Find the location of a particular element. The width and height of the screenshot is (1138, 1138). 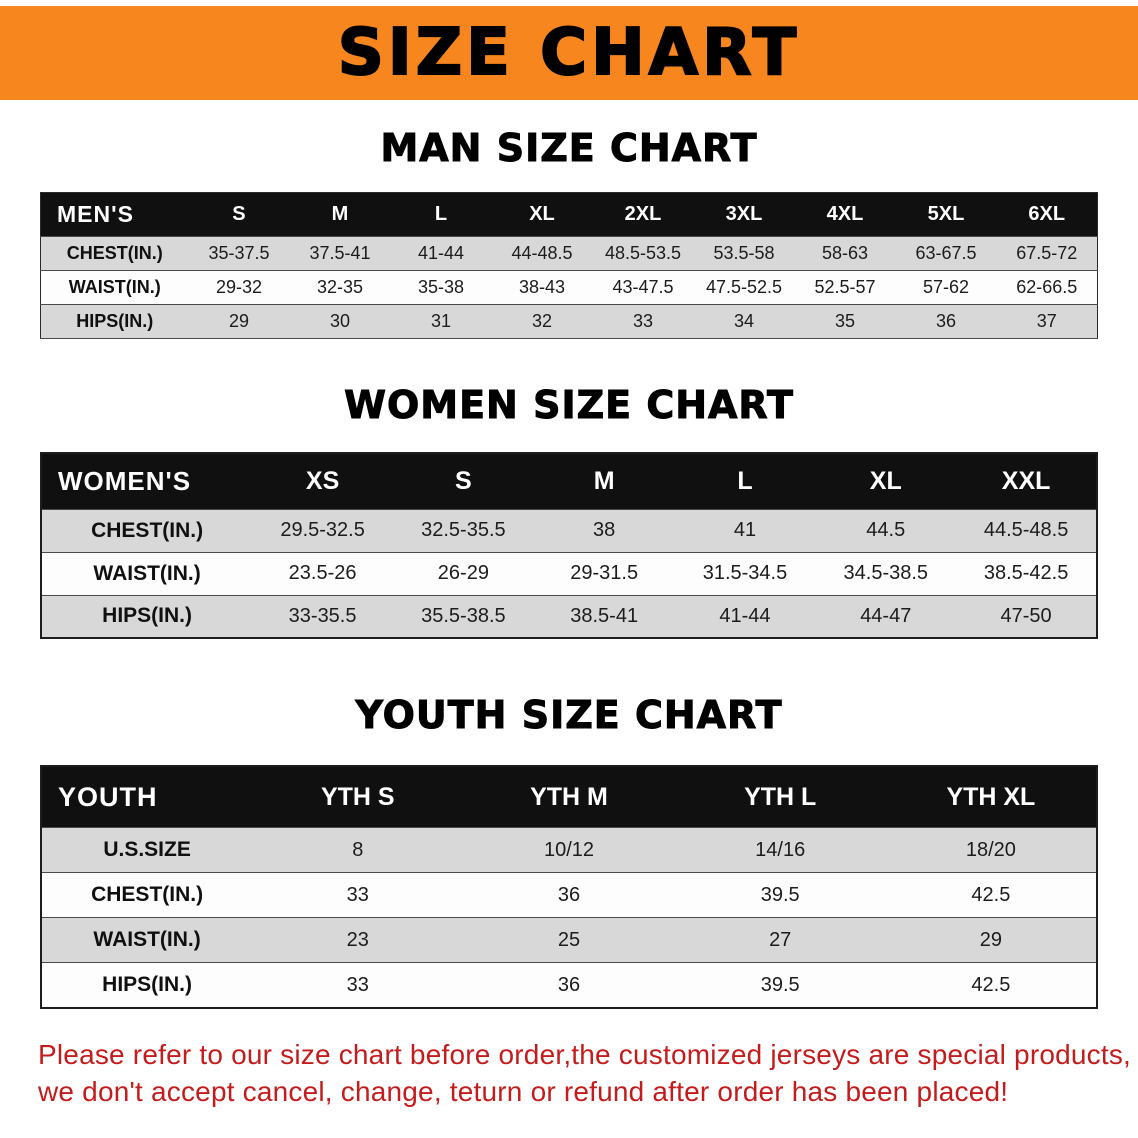

header-row: YOUTH YTH S YTH M YTH L YTH XL is located at coordinates (569, 796).